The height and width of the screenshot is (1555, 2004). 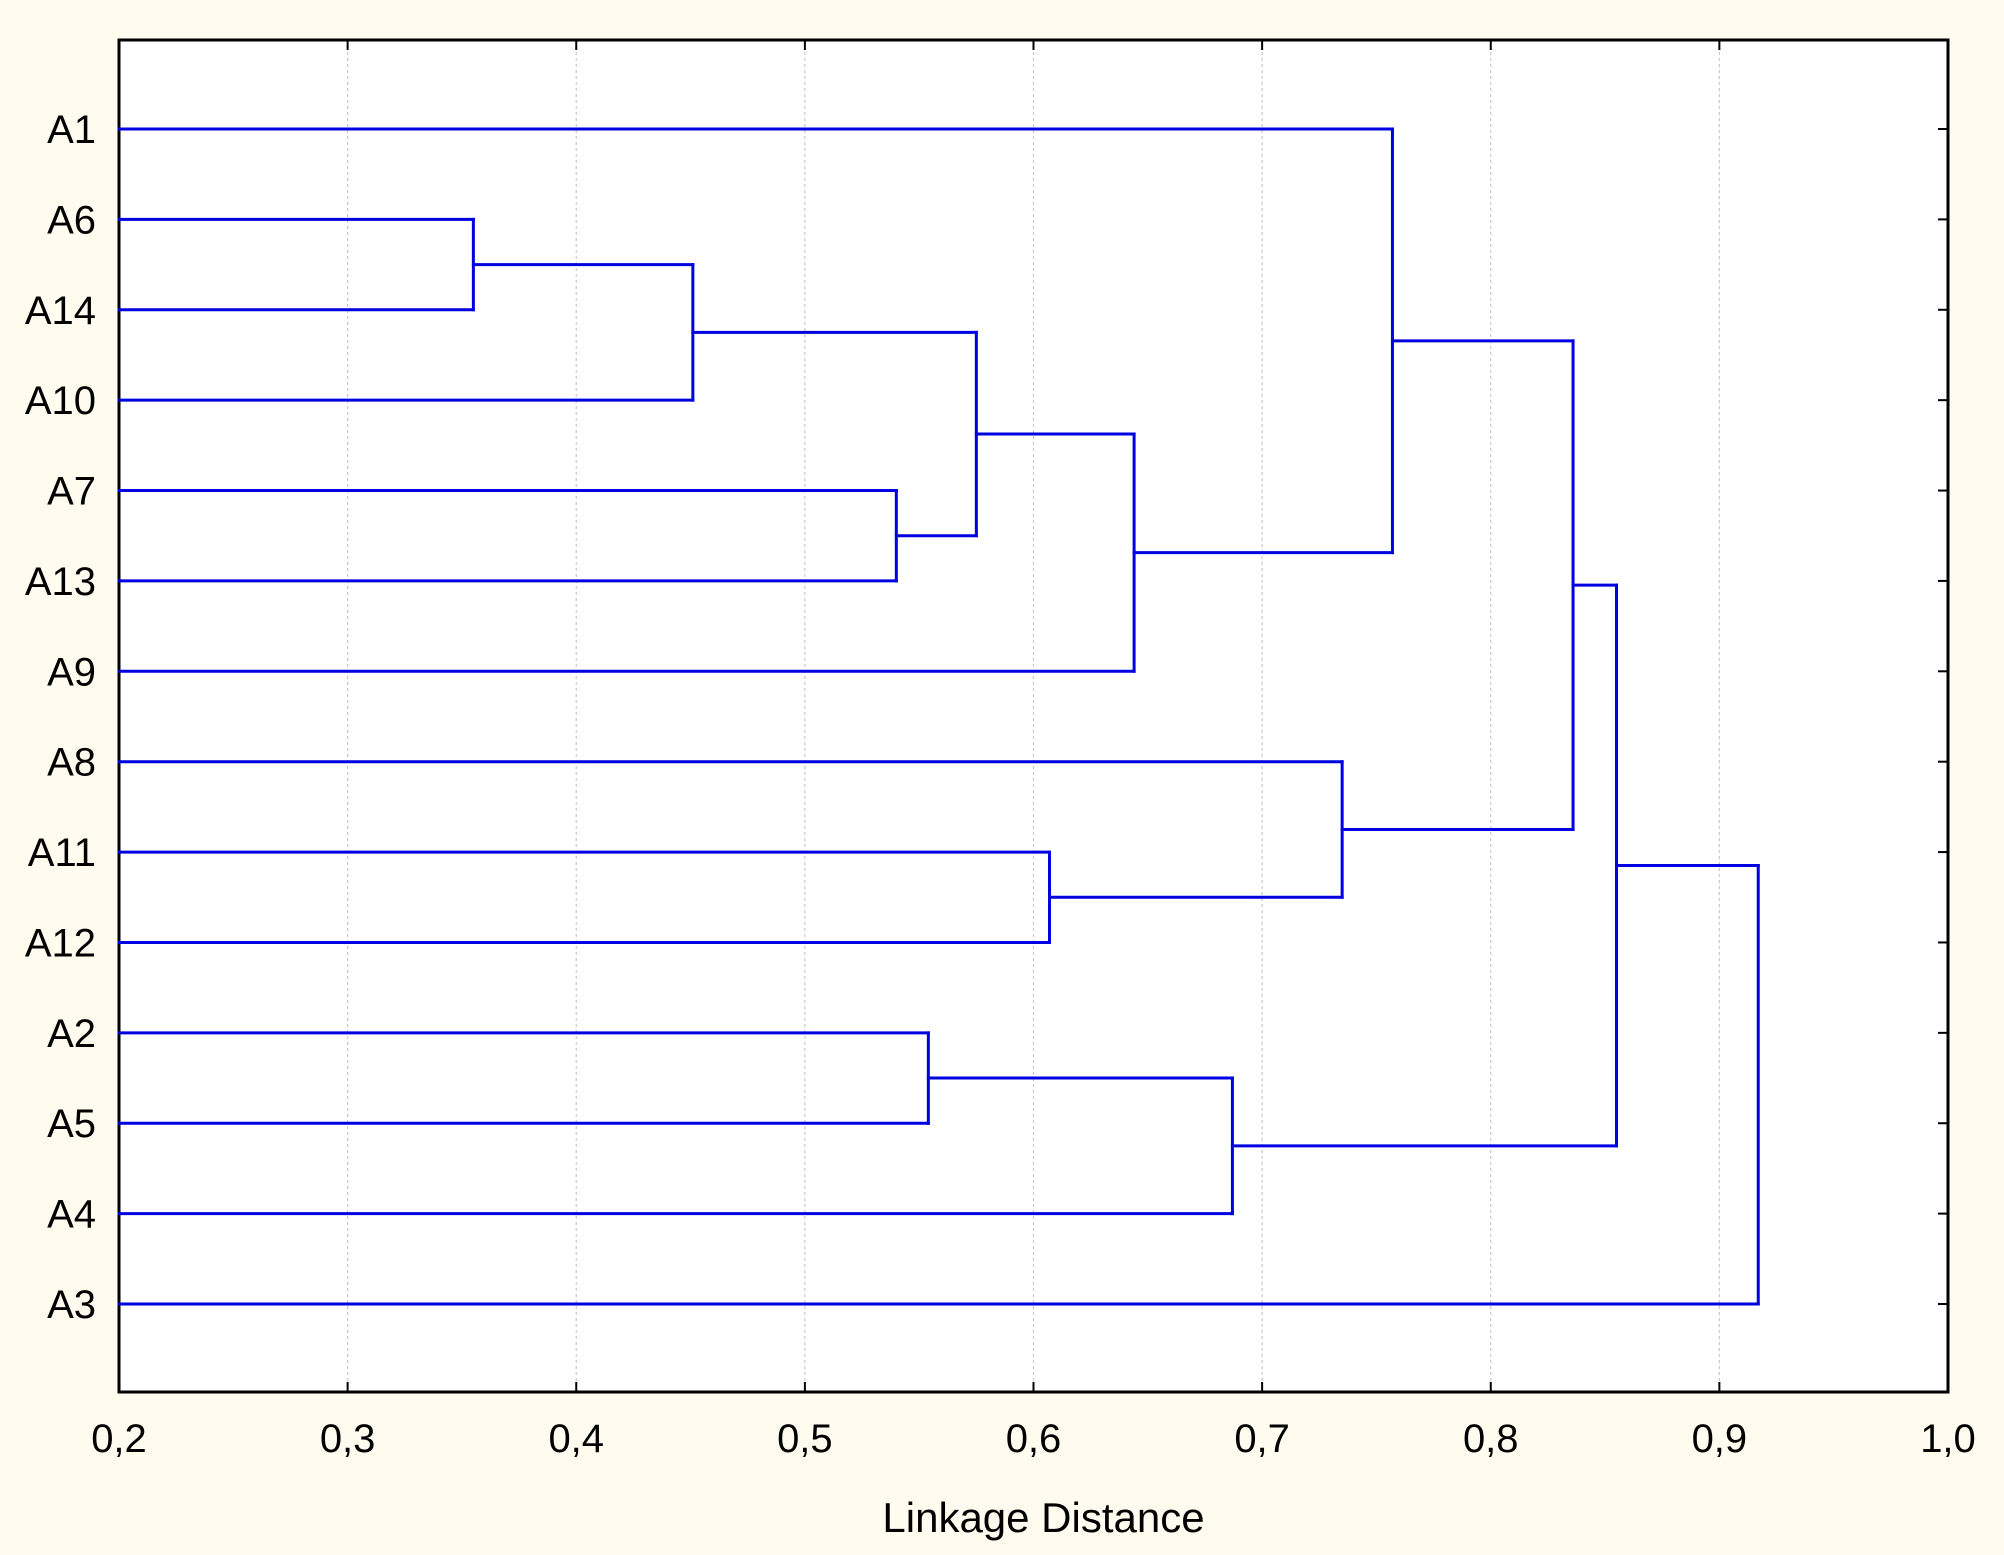 I want to click on leaf-label: A2, so click(x=71, y=1034).